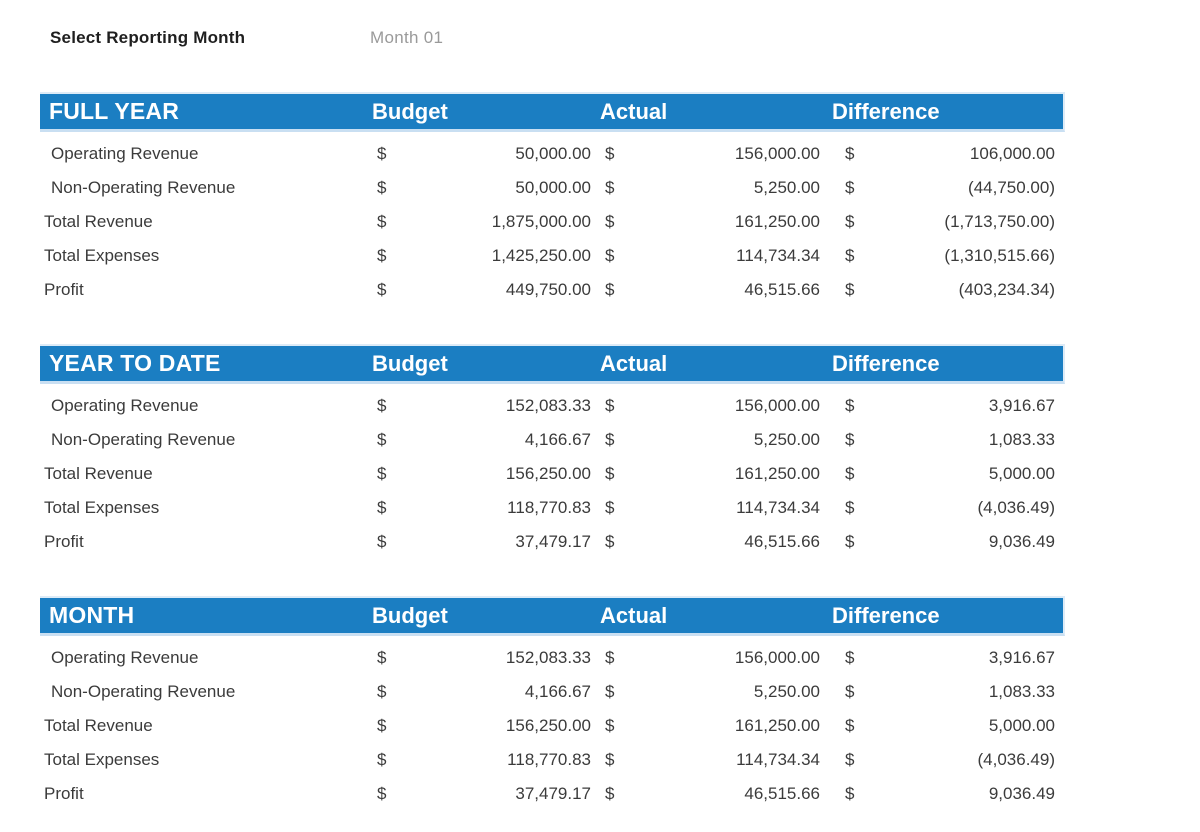 The height and width of the screenshot is (832, 1200). What do you see at coordinates (541, 255) in the screenshot?
I see `budget-value: 1,425,250.00` at bounding box center [541, 255].